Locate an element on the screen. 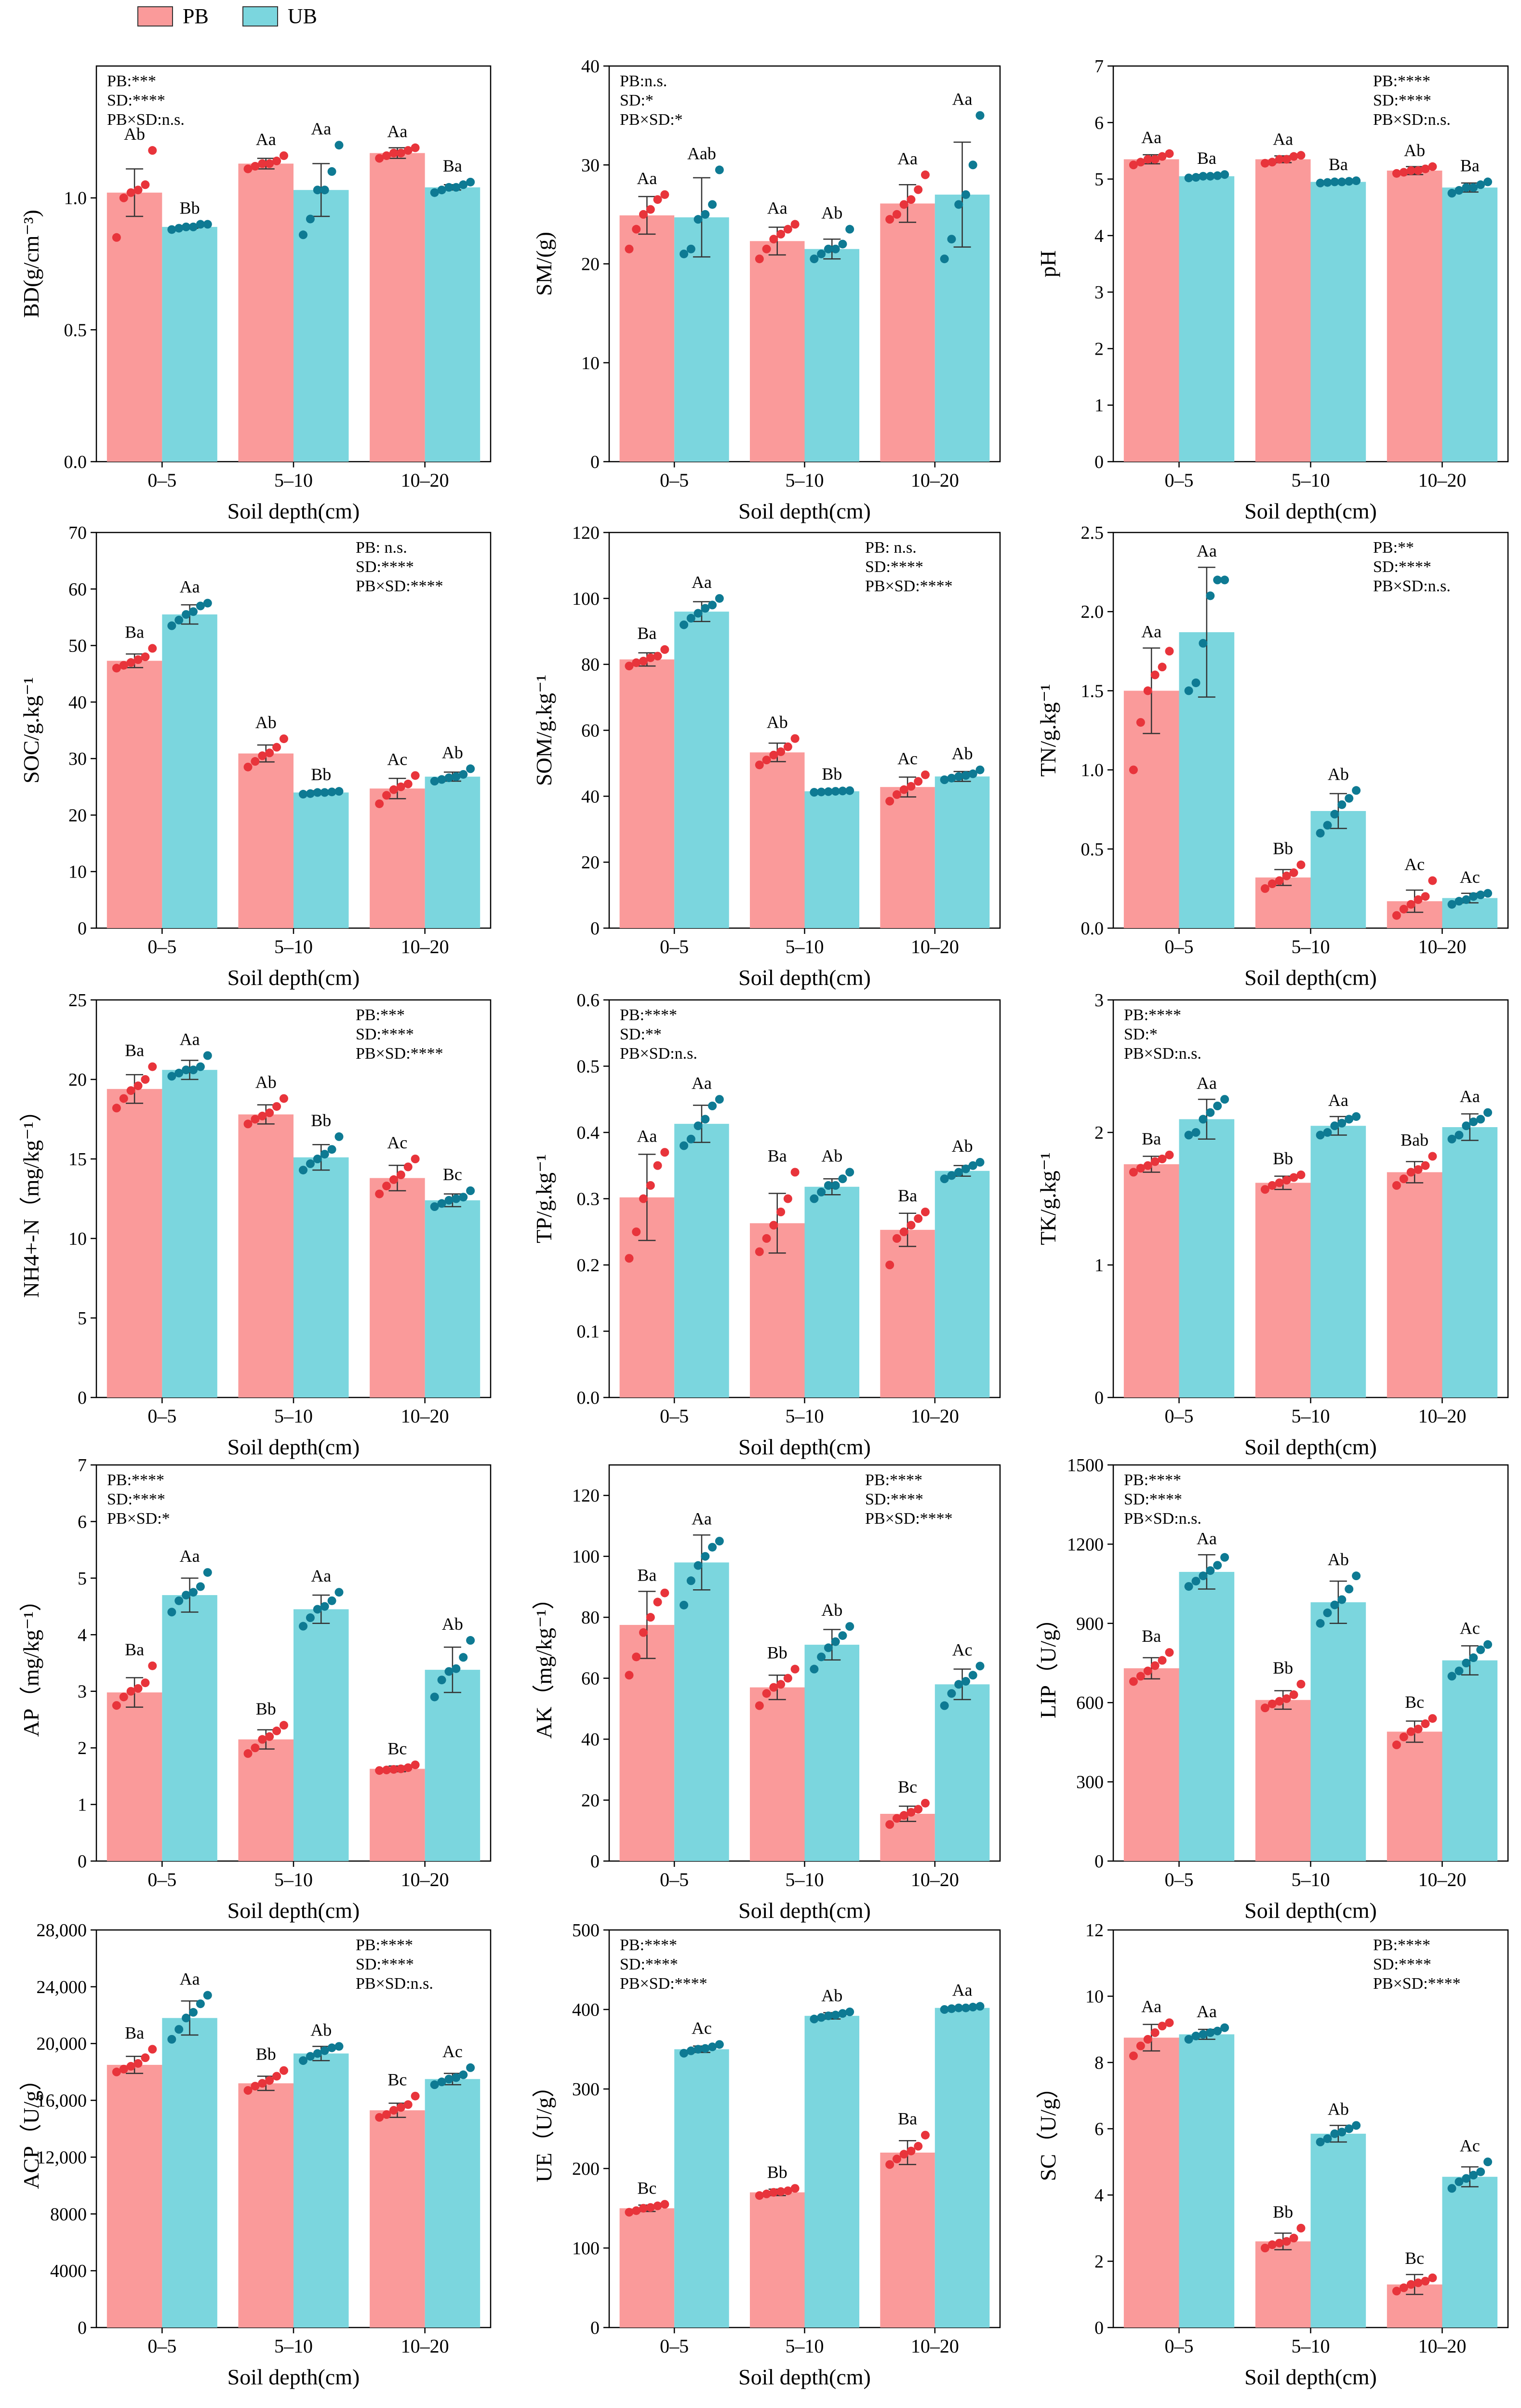 The width and height of the screenshot is (1521, 2408). y-tick-label: 40 is located at coordinates (77, 702).